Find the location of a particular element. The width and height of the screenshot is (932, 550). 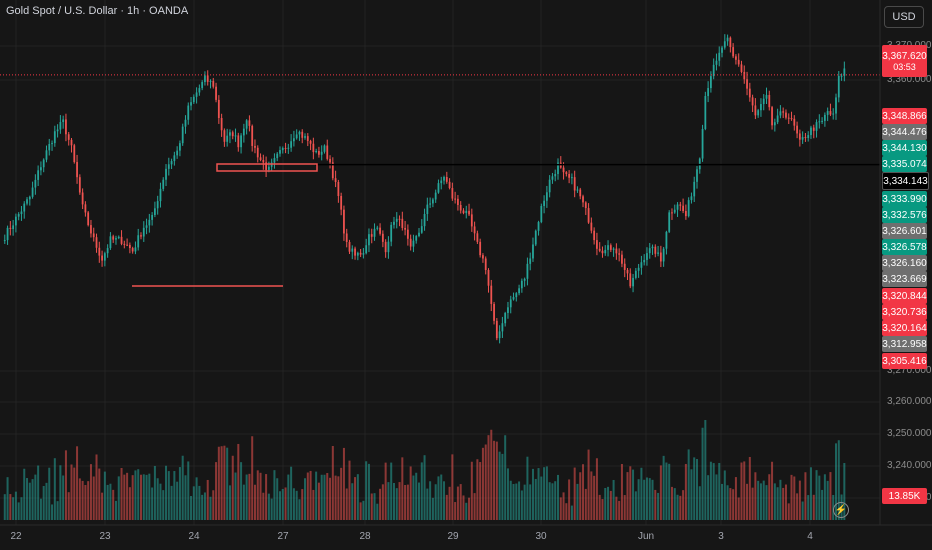

volume-label: 13.85K is located at coordinates (904, 496).